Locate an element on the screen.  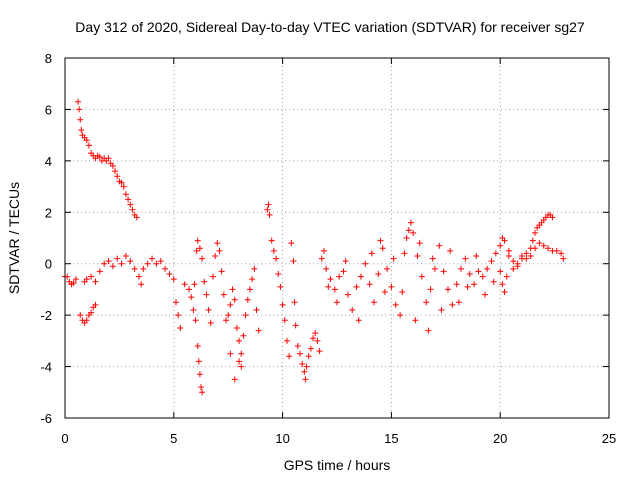
x-tick-label: 5 is located at coordinates (173, 438).